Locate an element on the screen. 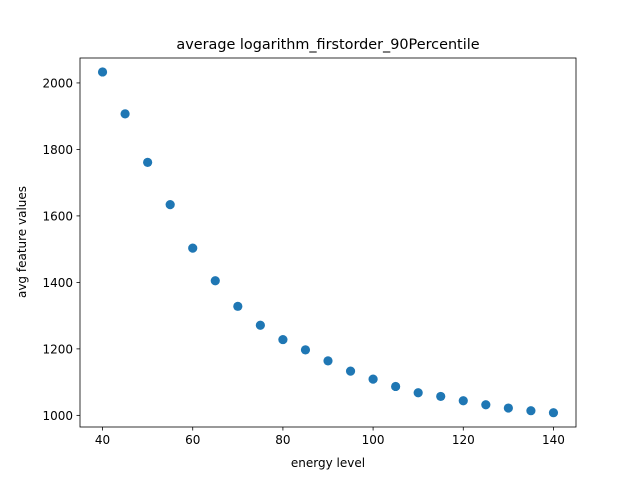 The image size is (640, 480). x-axis: 40 60 80 100 120 140 is located at coordinates (330, 437).